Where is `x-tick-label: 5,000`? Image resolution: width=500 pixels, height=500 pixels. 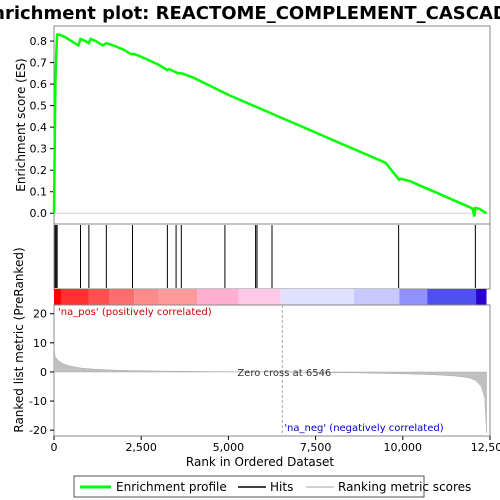 x-tick-label: 5,000 is located at coordinates (229, 447).